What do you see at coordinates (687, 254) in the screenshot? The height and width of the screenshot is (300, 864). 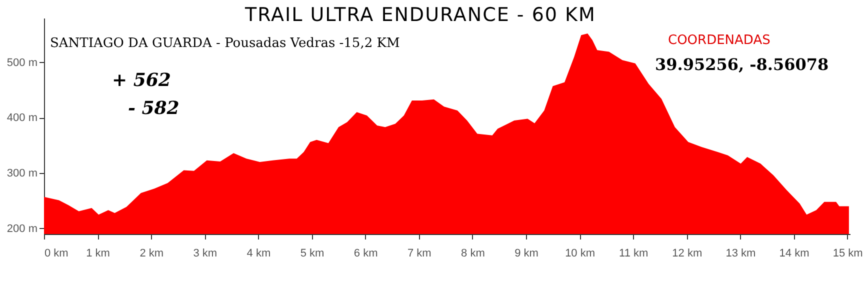 I see `x-tick-label: 12 km` at bounding box center [687, 254].